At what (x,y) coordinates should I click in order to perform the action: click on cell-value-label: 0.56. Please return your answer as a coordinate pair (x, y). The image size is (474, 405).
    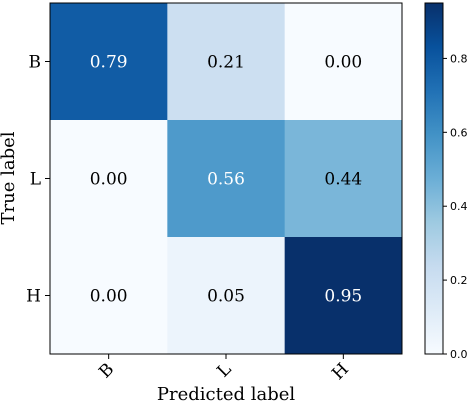
    Looking at the image, I should click on (226, 180).